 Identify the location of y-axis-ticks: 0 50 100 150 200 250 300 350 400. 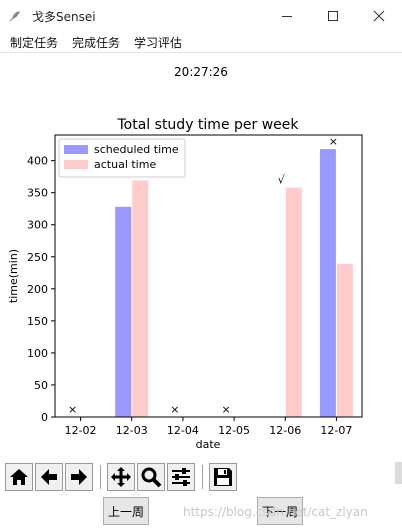
(41, 289).